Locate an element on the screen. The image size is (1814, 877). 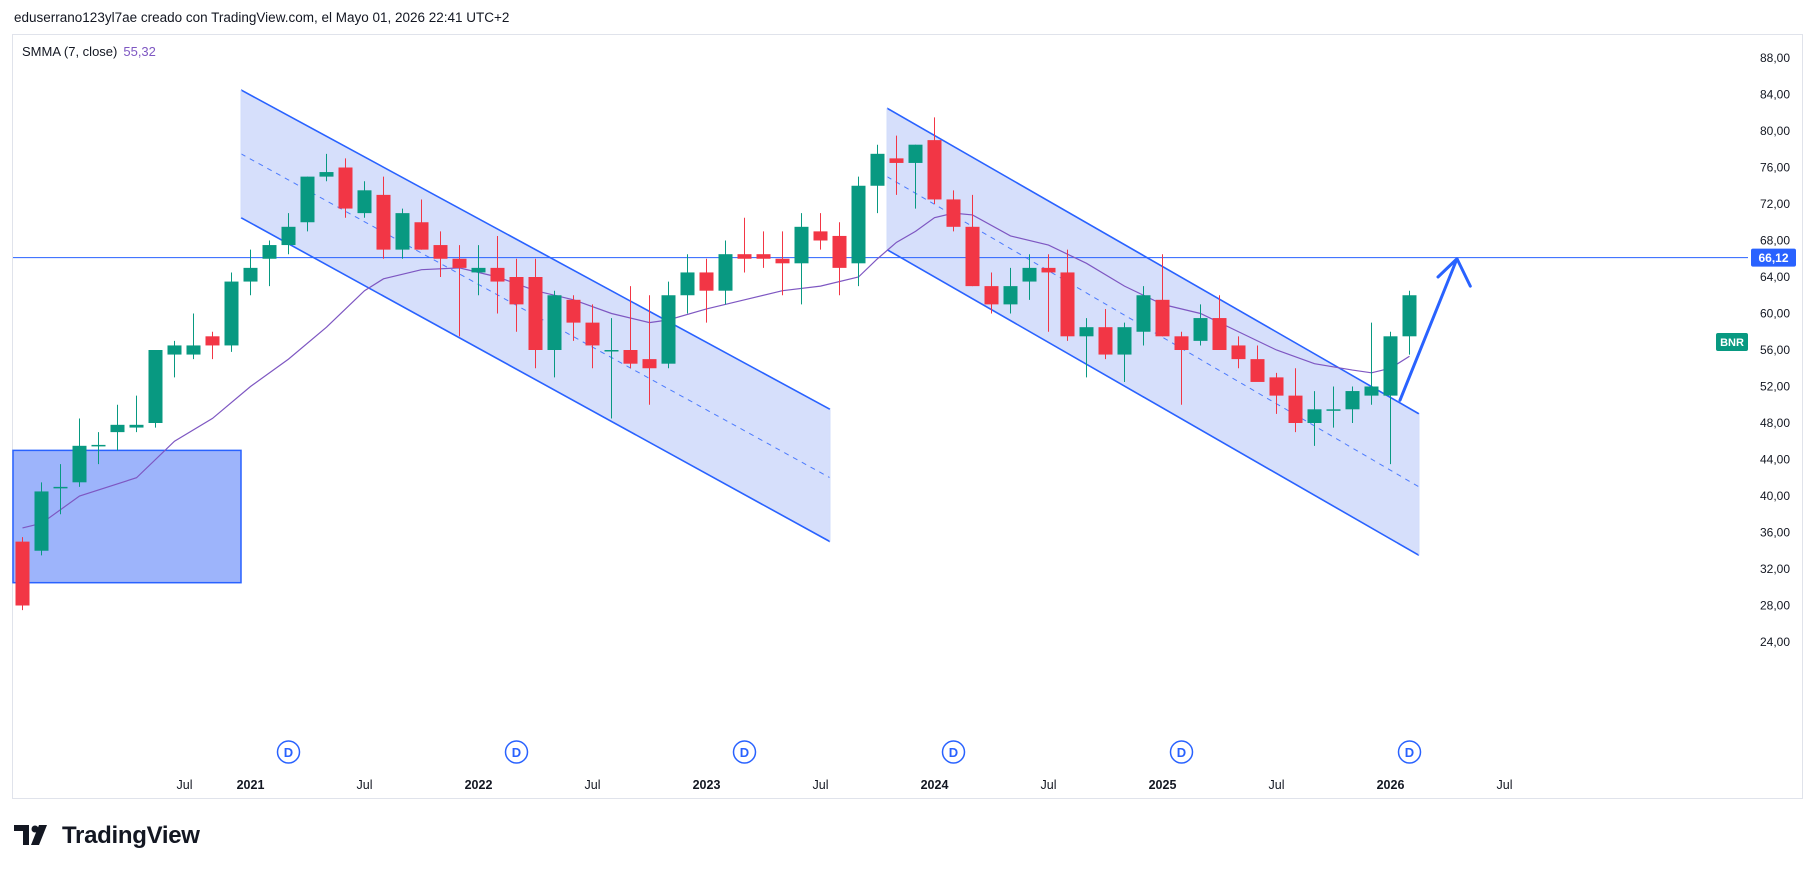
price-tag is located at coordinates (1773, 257).